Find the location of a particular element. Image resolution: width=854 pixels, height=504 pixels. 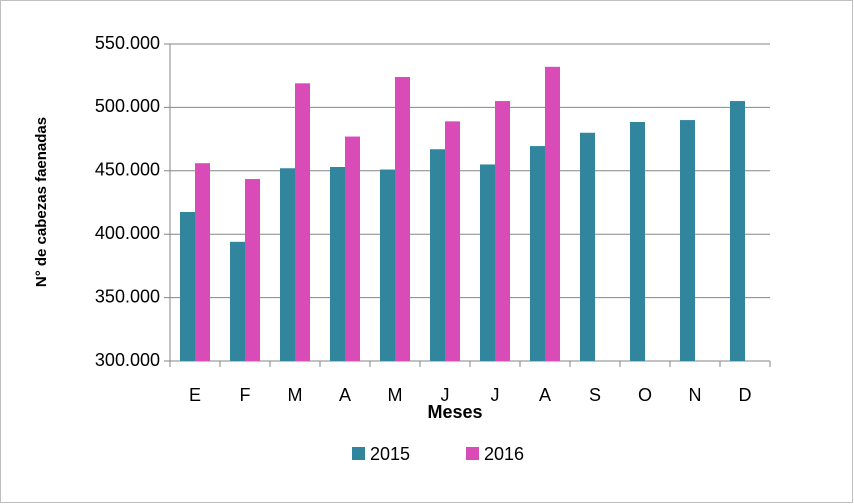

y-axis-label: N° de cabezas faenadas is located at coordinates (41, 202).